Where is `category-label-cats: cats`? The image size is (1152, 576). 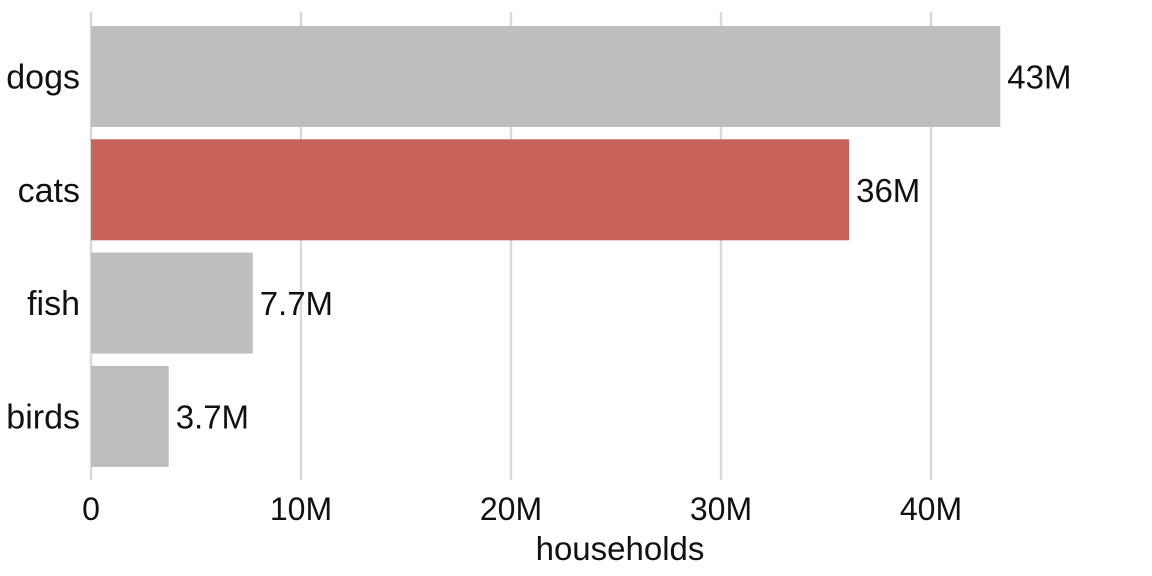 category-label-cats: cats is located at coordinates (49, 191).